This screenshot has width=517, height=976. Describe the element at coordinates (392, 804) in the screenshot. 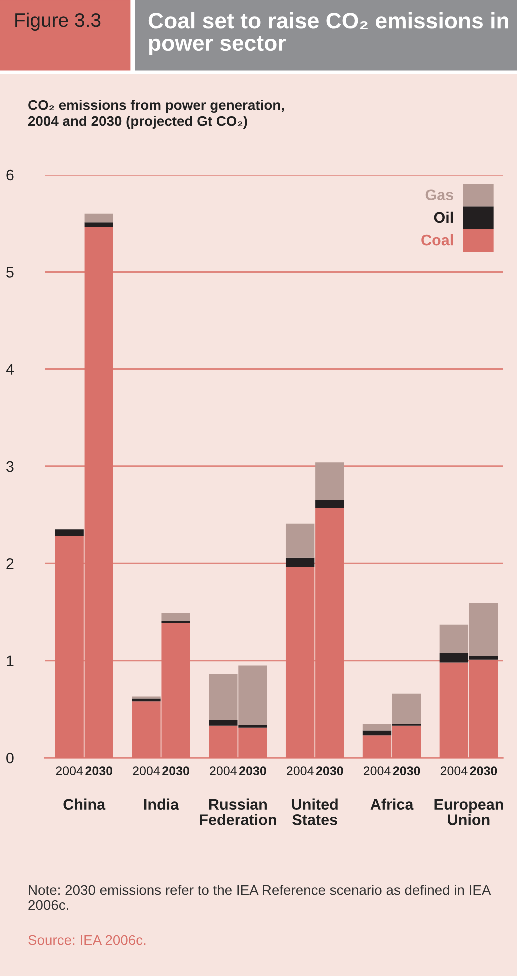

I see `text: Africa` at that location.